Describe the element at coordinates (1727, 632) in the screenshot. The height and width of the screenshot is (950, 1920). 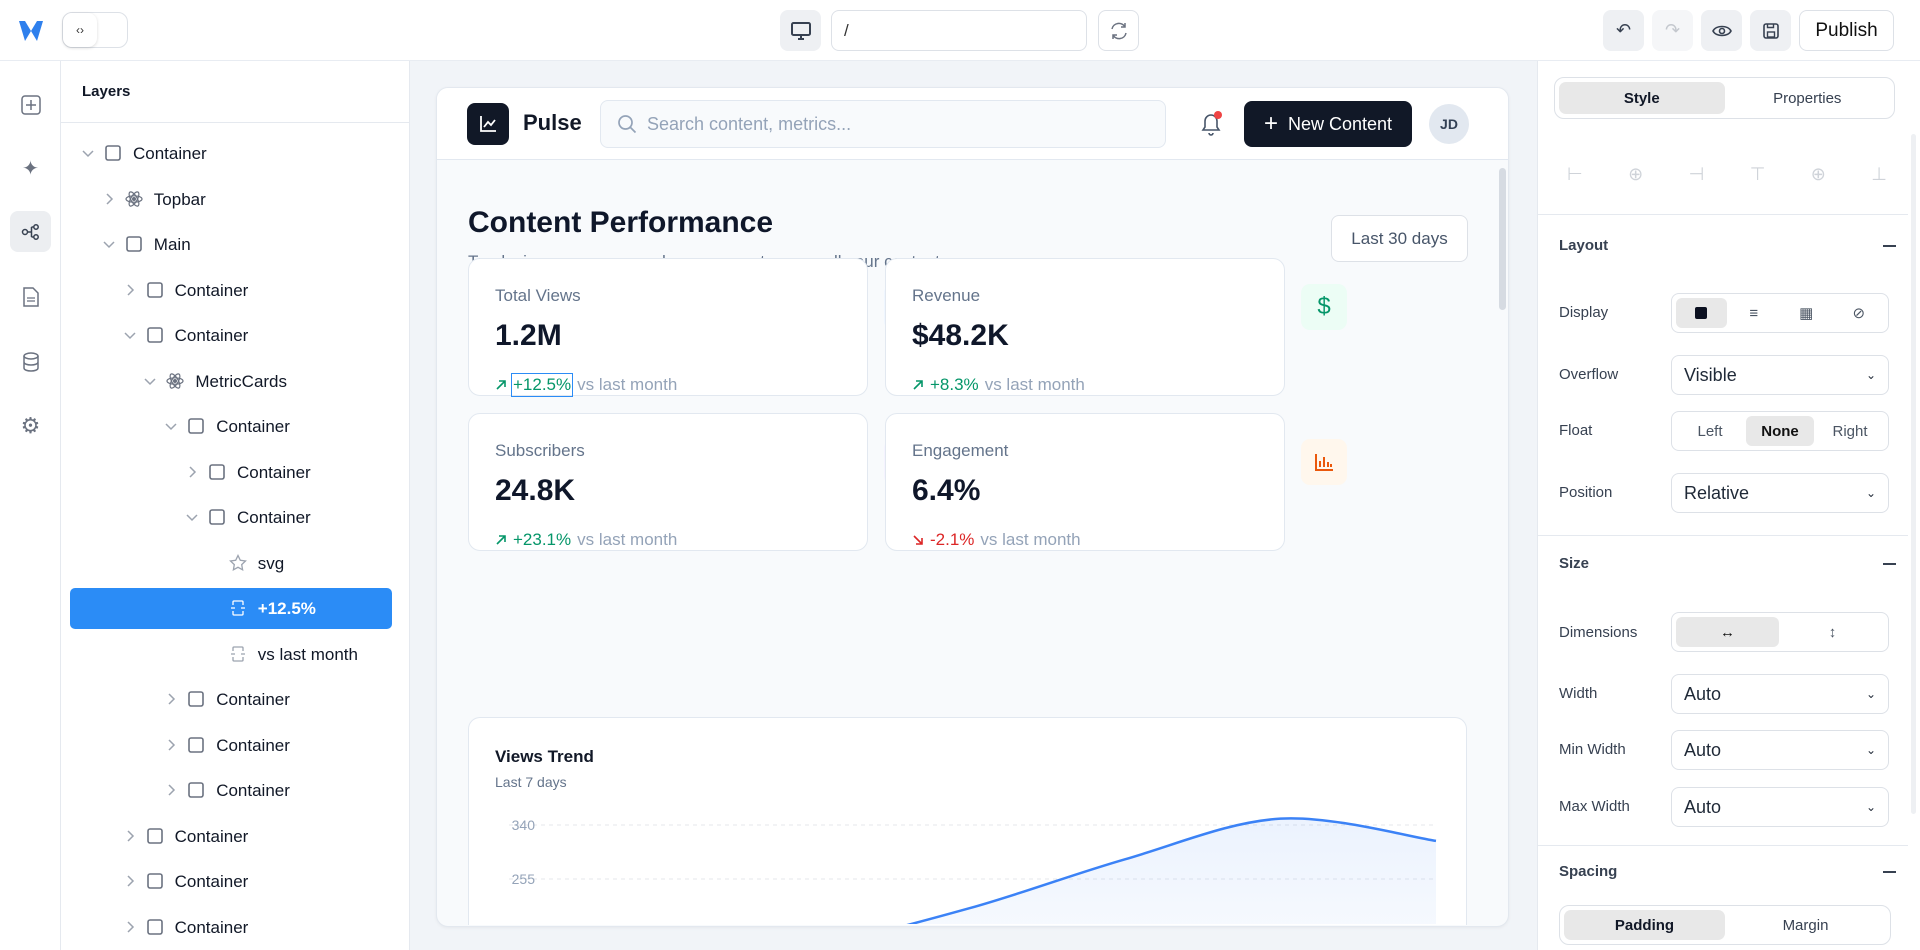
I see `horizontal-arrows-icon: ↔` at that location.